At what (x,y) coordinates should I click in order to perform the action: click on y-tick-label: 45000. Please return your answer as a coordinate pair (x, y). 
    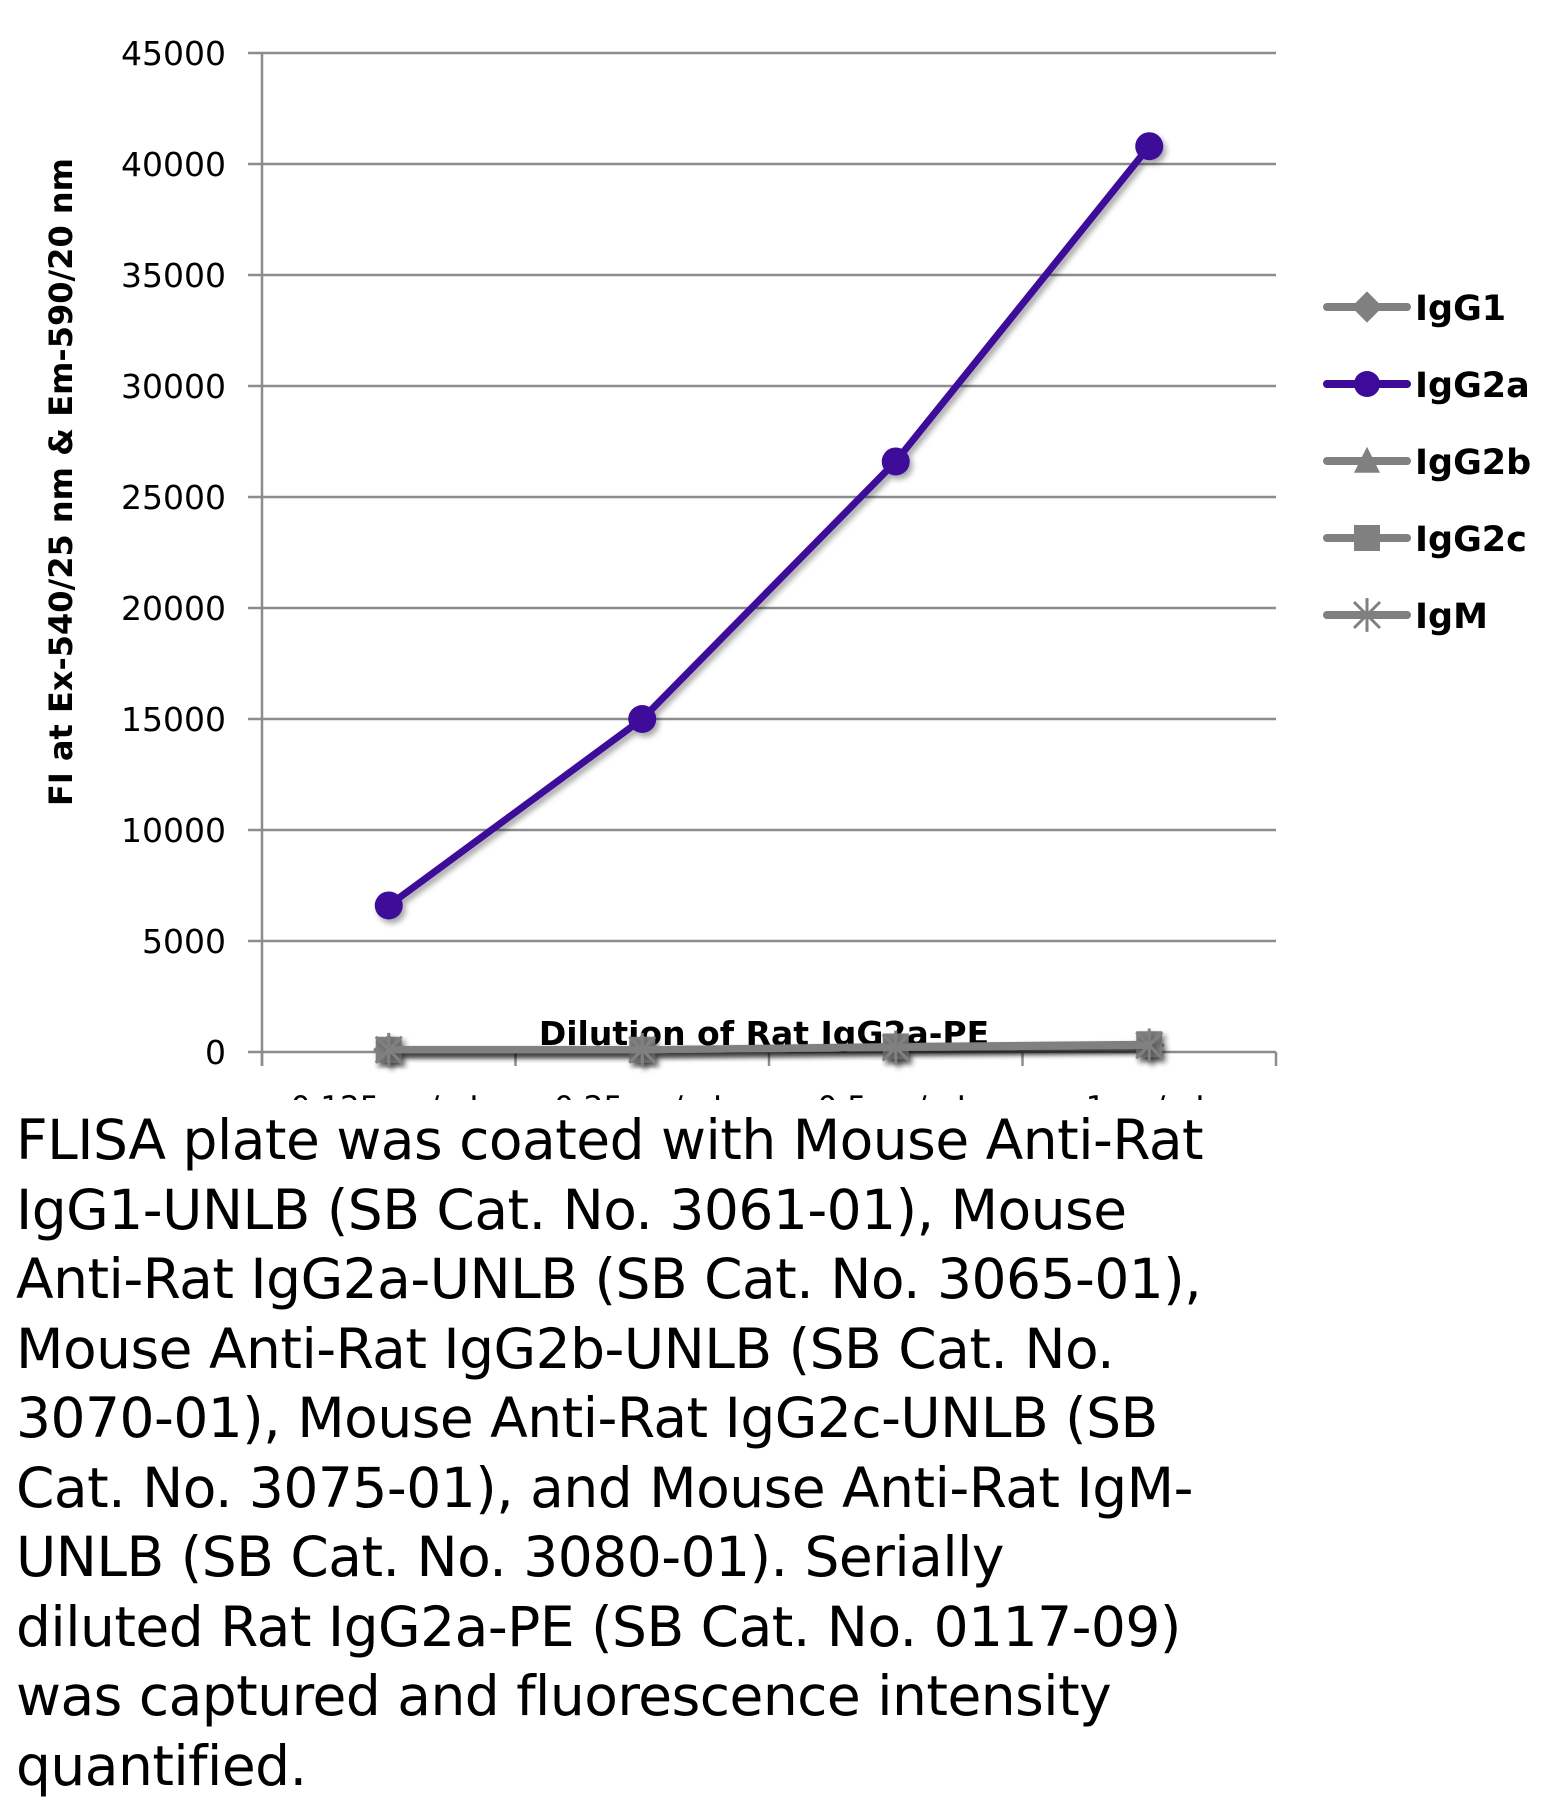
    Looking at the image, I should click on (173, 53).